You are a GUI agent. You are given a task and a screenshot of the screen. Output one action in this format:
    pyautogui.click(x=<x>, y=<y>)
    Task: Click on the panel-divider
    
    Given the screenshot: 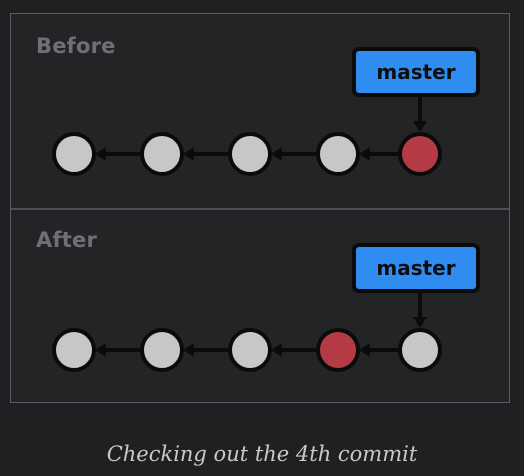 What is the action you would take?
    pyautogui.click(x=260, y=209)
    